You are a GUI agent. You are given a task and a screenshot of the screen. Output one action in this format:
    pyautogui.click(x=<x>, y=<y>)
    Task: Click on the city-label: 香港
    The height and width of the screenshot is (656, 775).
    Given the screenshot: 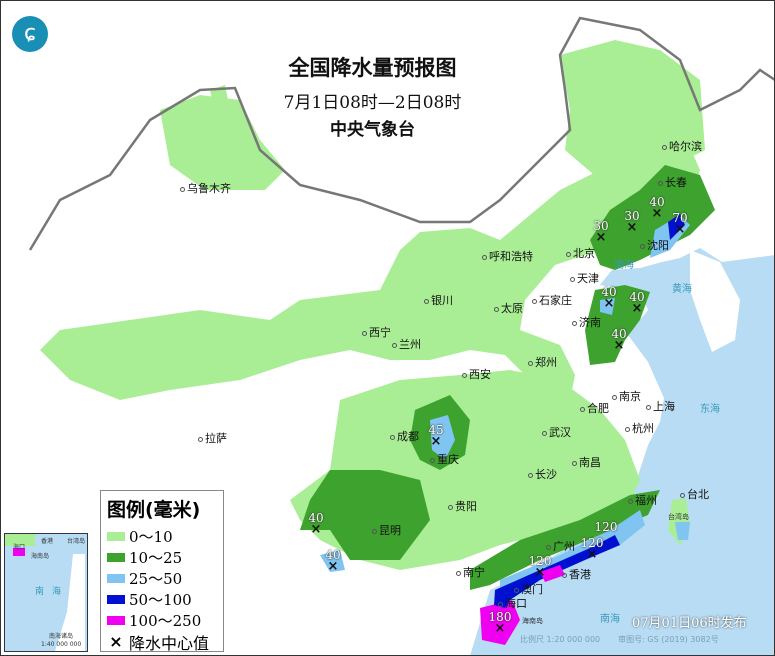 What is the action you would take?
    pyautogui.click(x=576, y=574)
    